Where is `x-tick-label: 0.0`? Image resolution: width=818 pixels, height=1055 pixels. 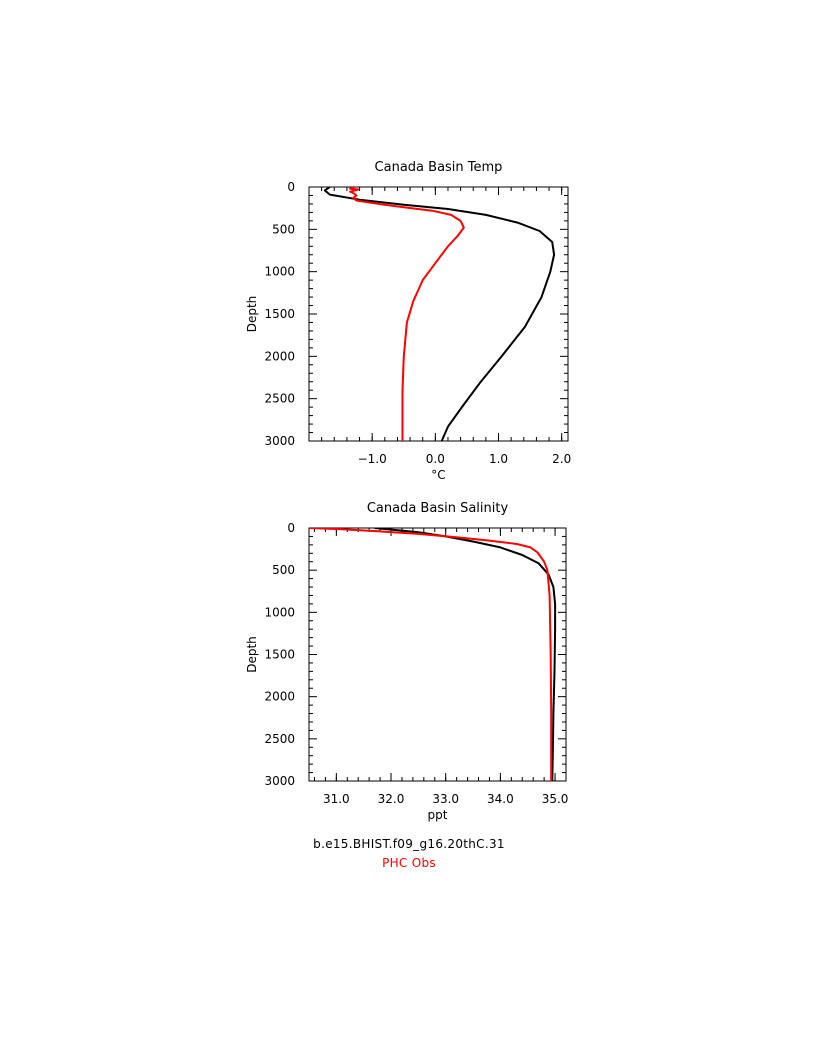 x-tick-label: 0.0 is located at coordinates (435, 459).